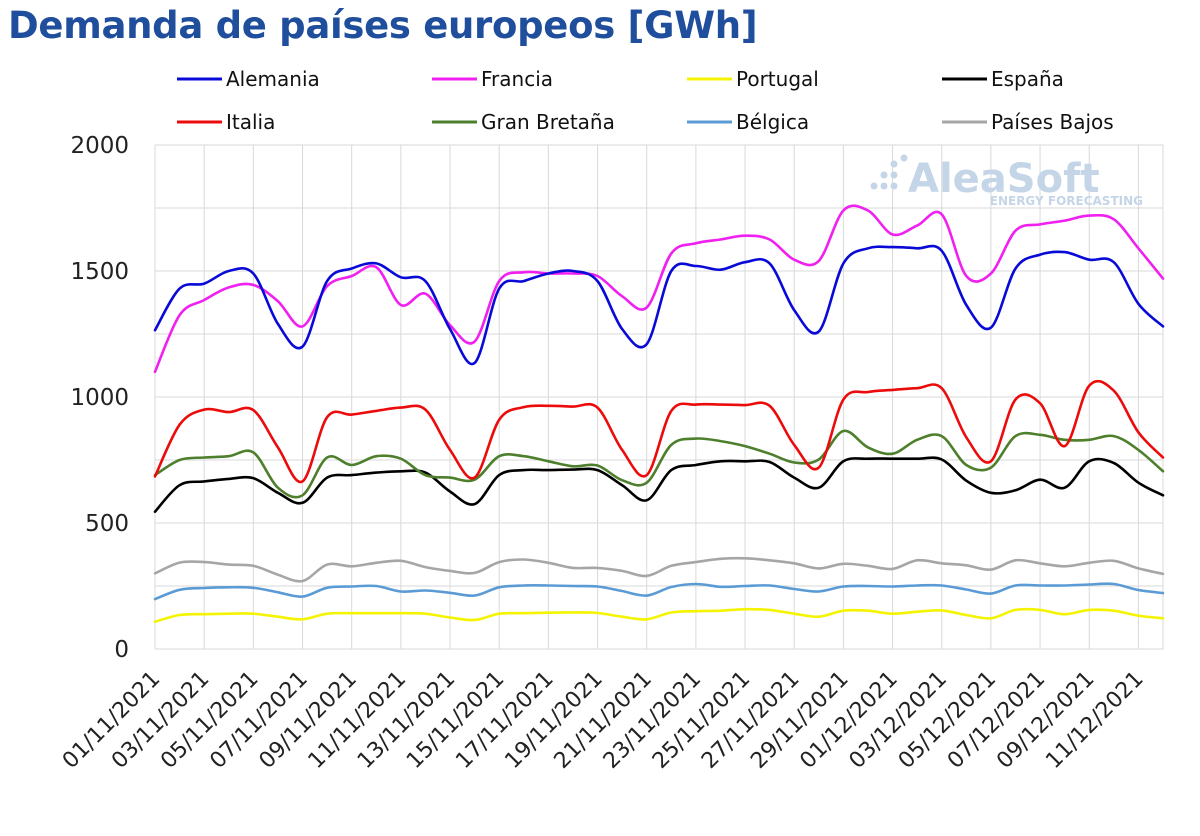 This screenshot has width=1200, height=836. What do you see at coordinates (1066, 201) in the screenshot?
I see `watermark-tagline: ENERGY FORECASTING` at bounding box center [1066, 201].